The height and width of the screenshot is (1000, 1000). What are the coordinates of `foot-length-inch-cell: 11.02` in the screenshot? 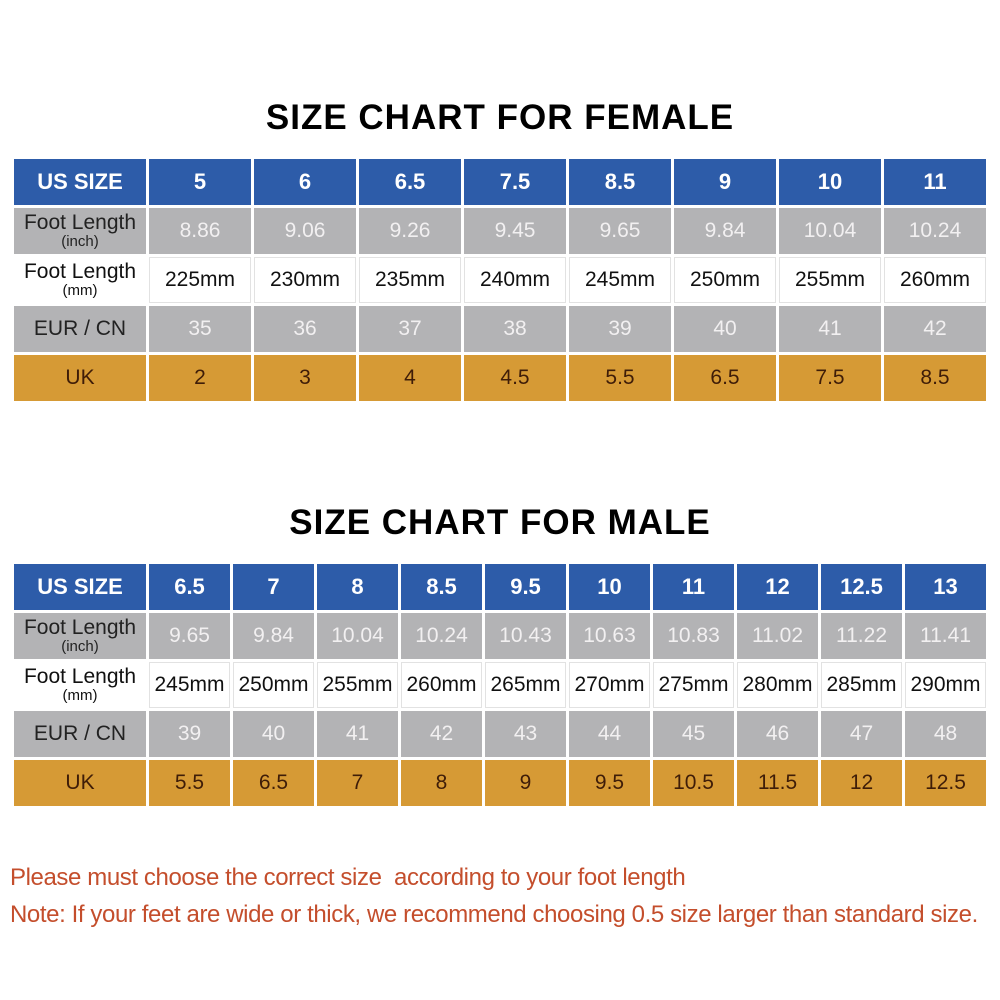 It's located at (777, 636).